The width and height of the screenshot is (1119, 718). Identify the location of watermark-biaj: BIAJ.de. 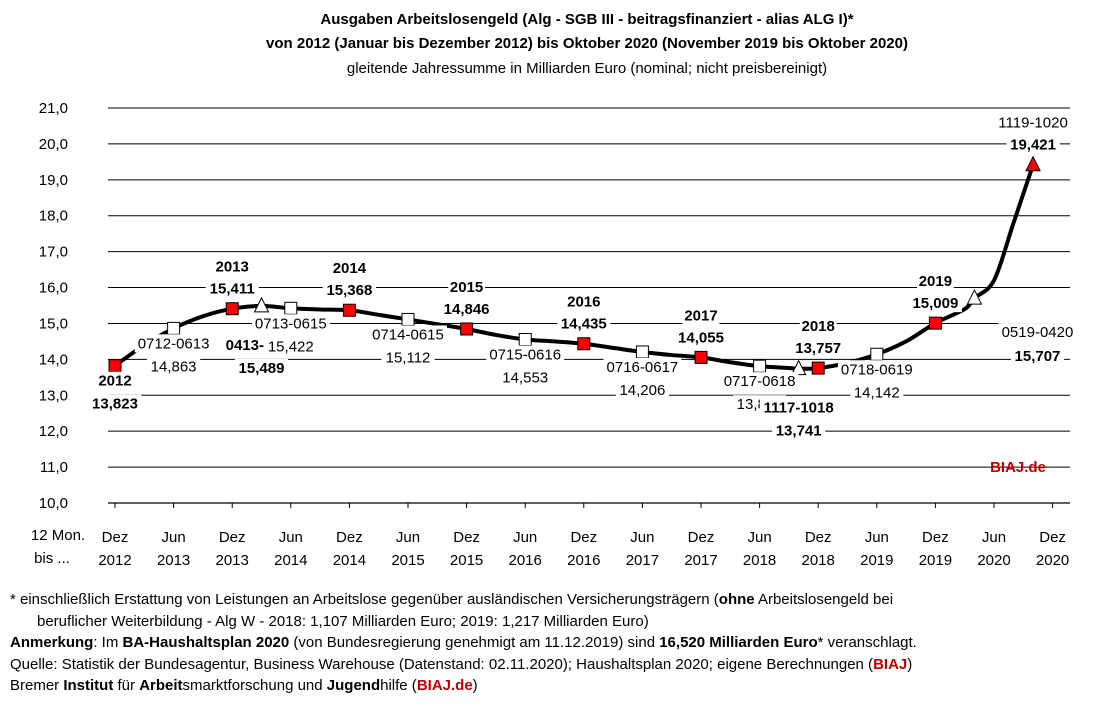
(1018, 467).